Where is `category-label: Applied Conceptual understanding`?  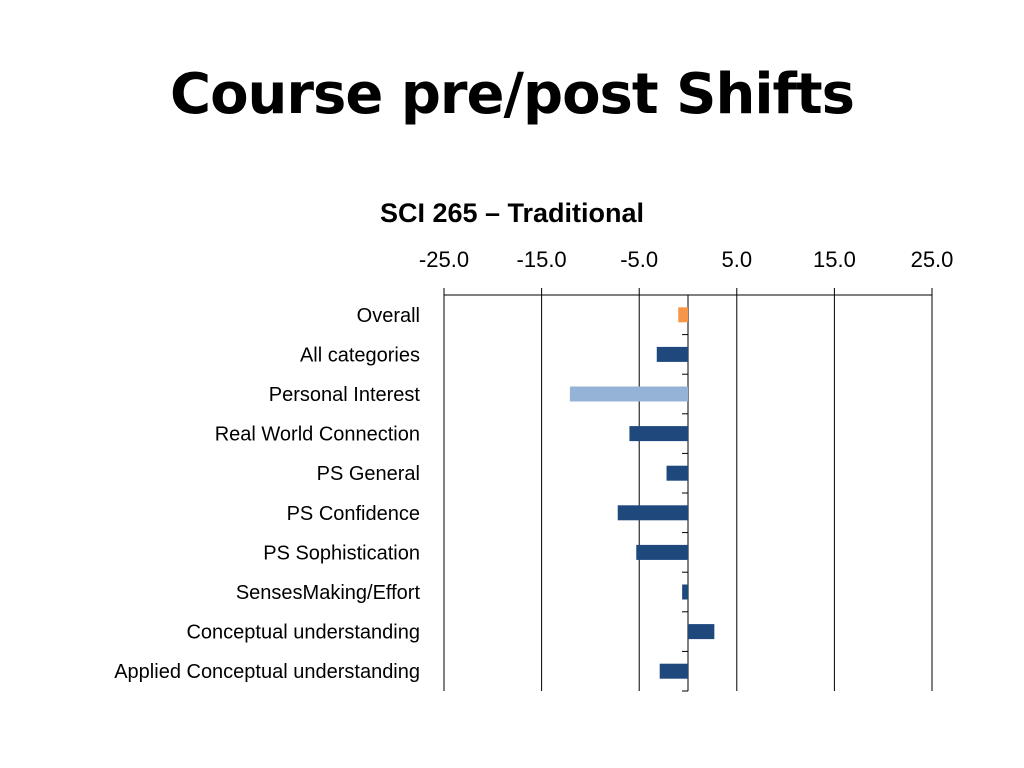 category-label: Applied Conceptual understanding is located at coordinates (267, 672).